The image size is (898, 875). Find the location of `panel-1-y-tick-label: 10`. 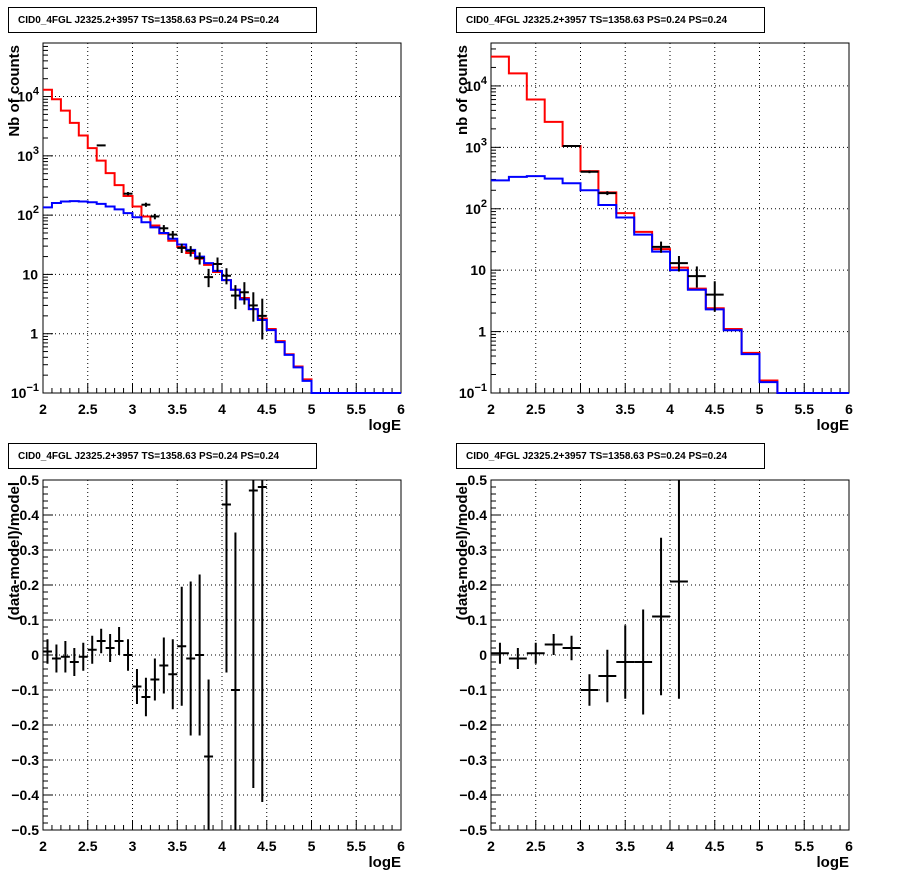

panel-1-y-tick-label: 10 is located at coordinates (30, 274).